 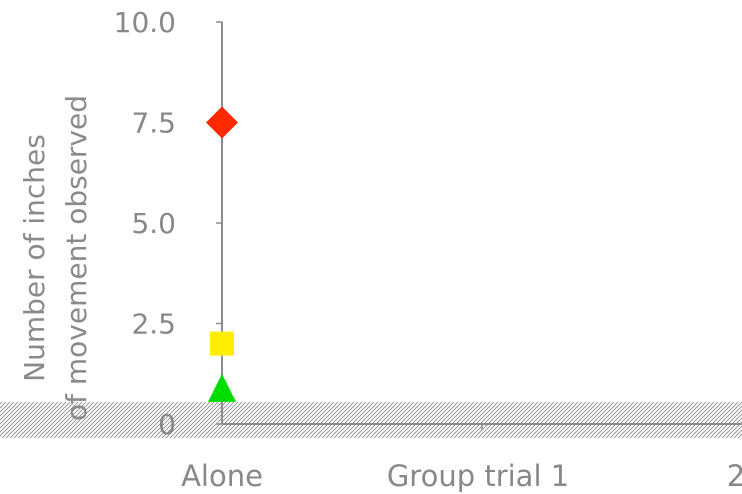 I want to click on x-tick-label-strip, so click(x=371, y=466).